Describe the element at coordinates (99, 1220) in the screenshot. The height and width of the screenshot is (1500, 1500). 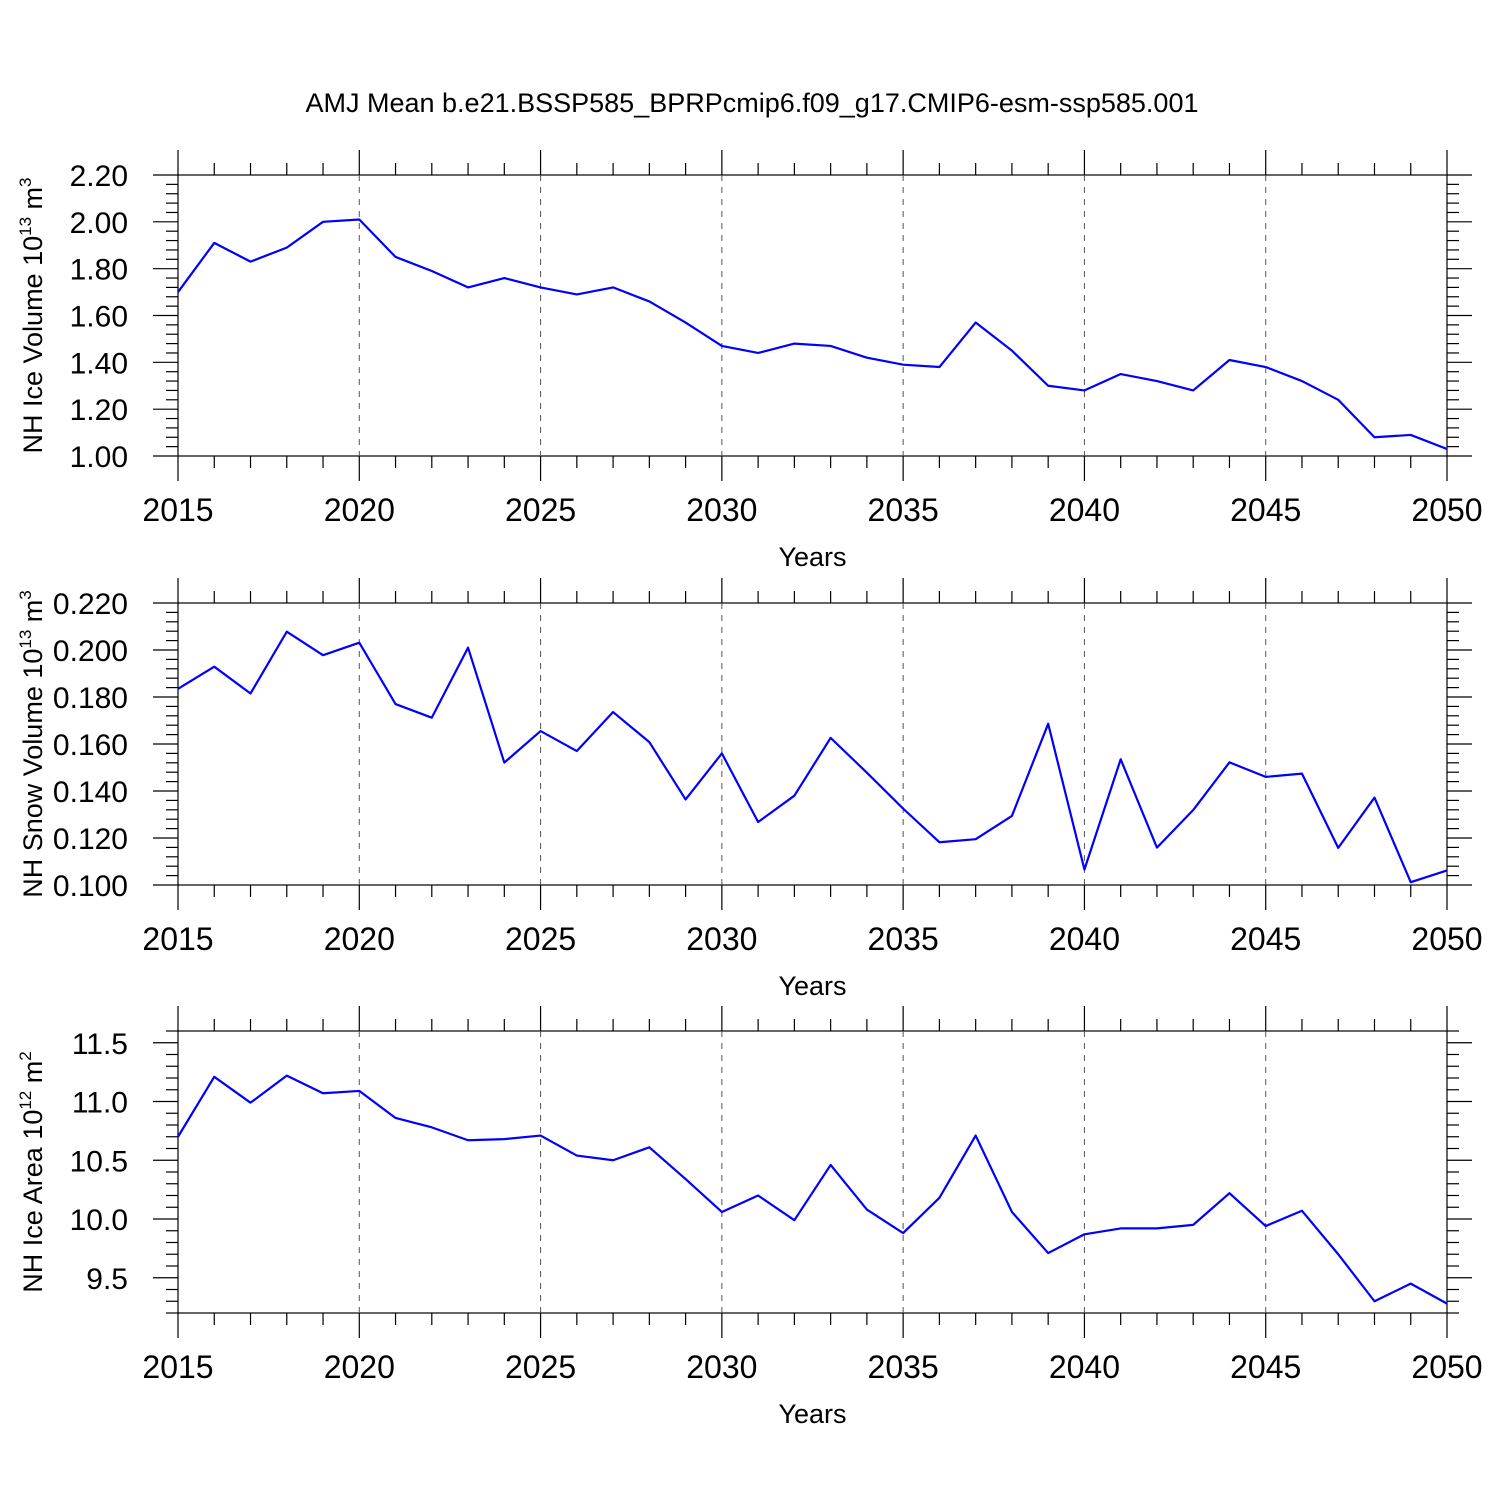
I see `y-tick-label: 10.0` at that location.